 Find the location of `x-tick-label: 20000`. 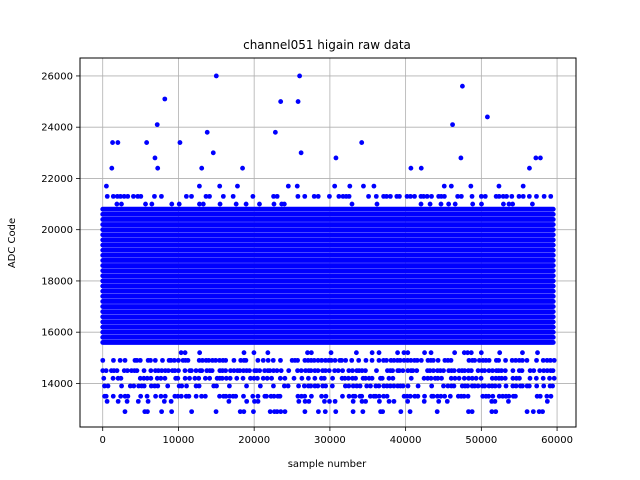

x-tick-label: 20000 is located at coordinates (254, 440).